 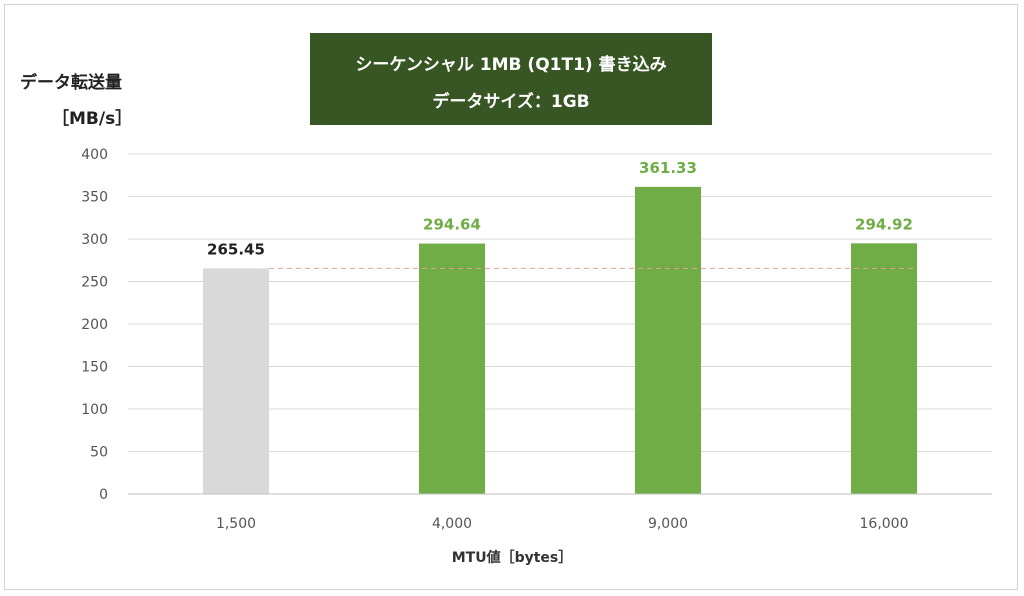 What do you see at coordinates (94, 198) in the screenshot?
I see `y-tick-label: 350` at bounding box center [94, 198].